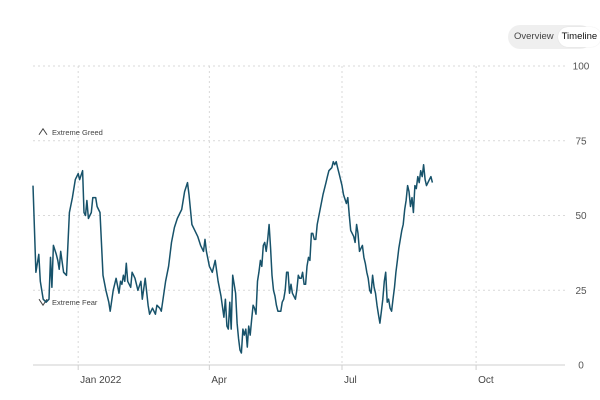  I want to click on y-tick-label: 0, so click(581, 366).